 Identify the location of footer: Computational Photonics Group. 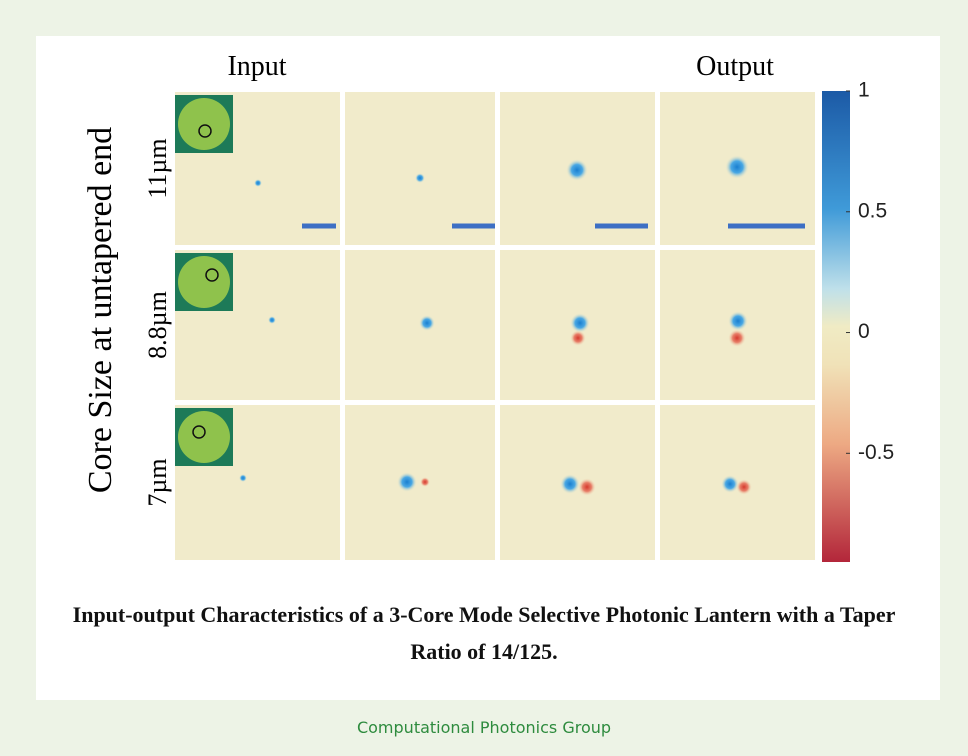
(484, 727).